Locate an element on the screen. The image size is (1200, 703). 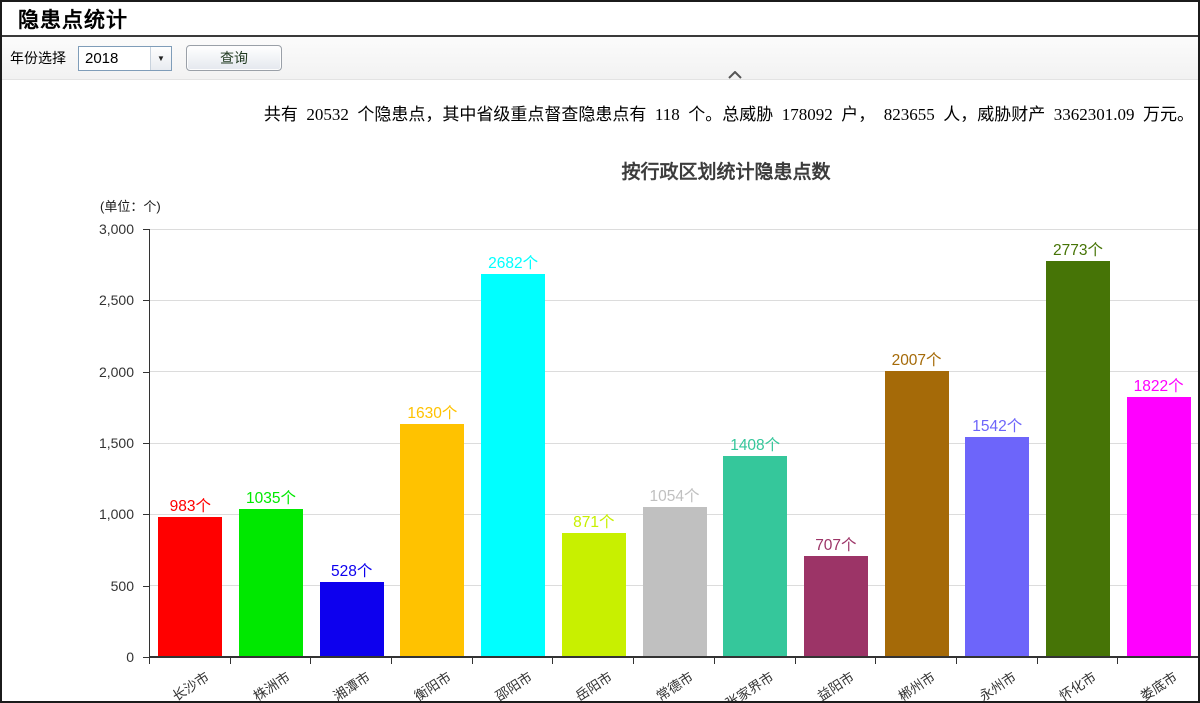
bar-value-label-8: 707个 is located at coordinates (836, 546).